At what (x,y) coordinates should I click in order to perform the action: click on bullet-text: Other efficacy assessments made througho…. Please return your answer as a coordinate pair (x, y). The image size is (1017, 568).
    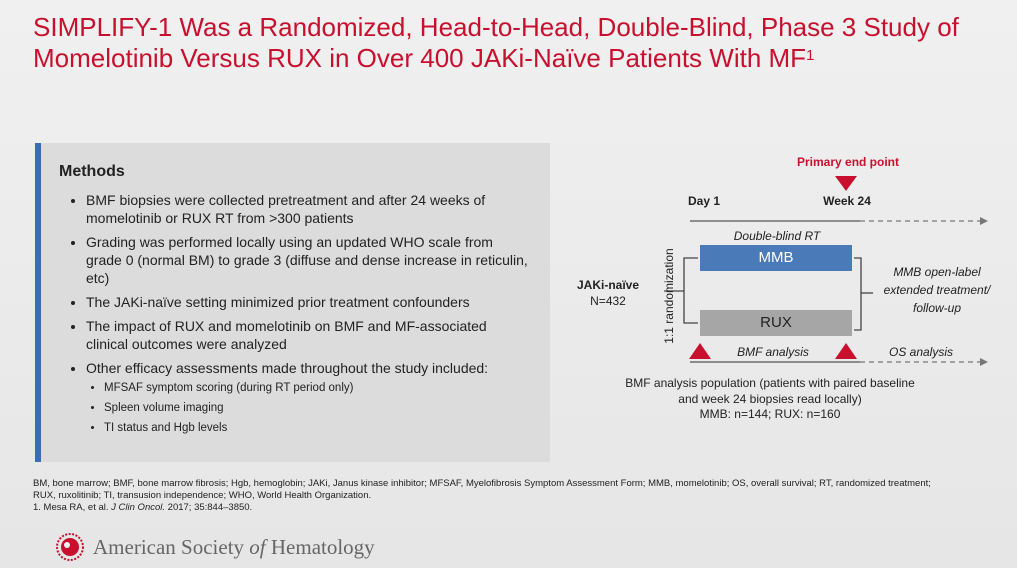
    Looking at the image, I should click on (287, 368).